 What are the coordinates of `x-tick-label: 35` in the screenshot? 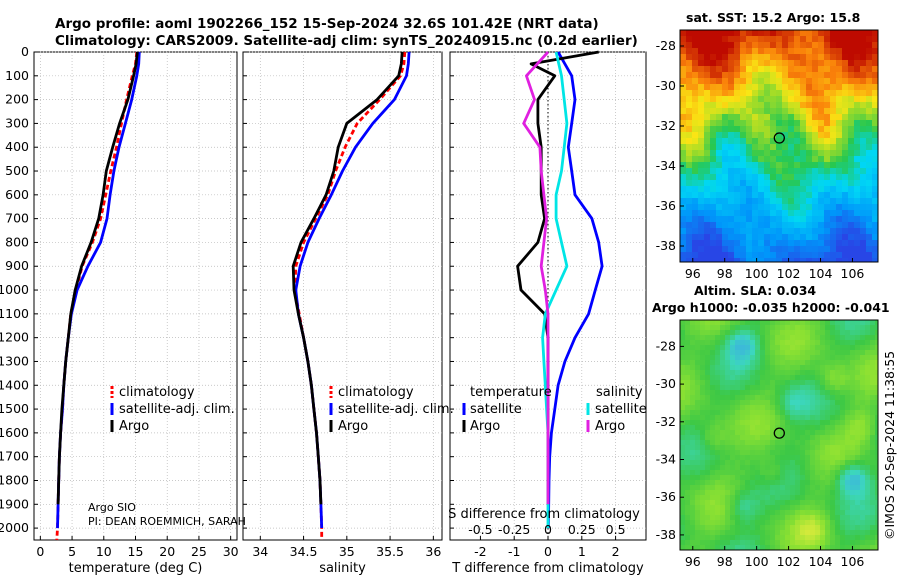 It's located at (347, 551).